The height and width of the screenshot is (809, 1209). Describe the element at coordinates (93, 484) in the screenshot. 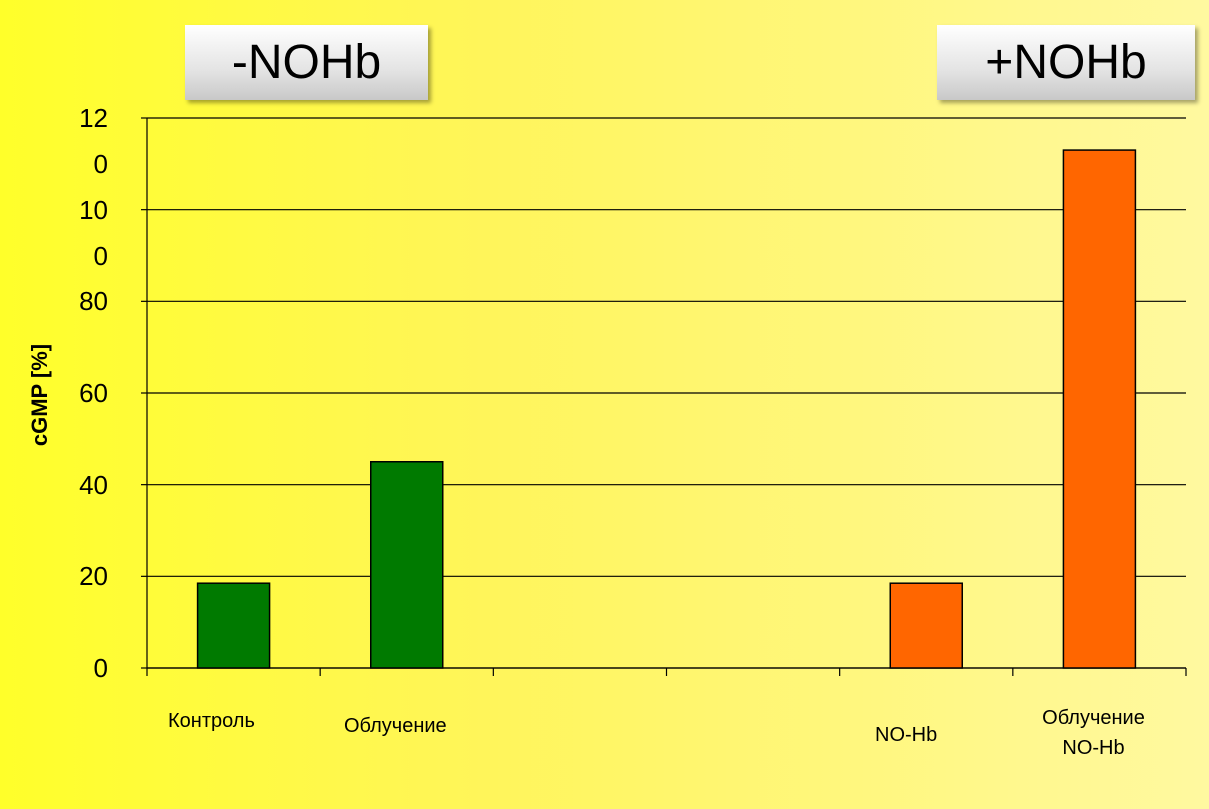

I see `y-tick-label: 40` at that location.